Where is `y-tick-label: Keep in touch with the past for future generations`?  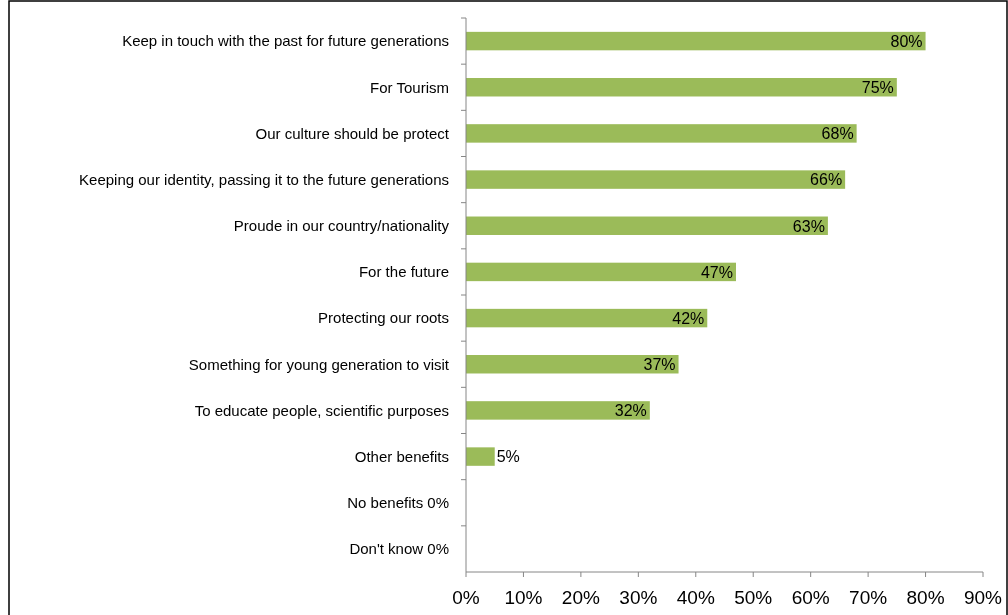
y-tick-label: Keep in touch with the past for future generations is located at coordinates (285, 41).